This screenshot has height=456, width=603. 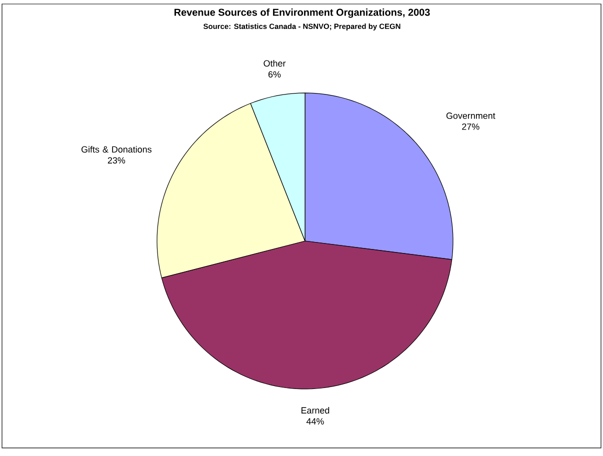 I want to click on slice-label: Earned, so click(x=316, y=410).